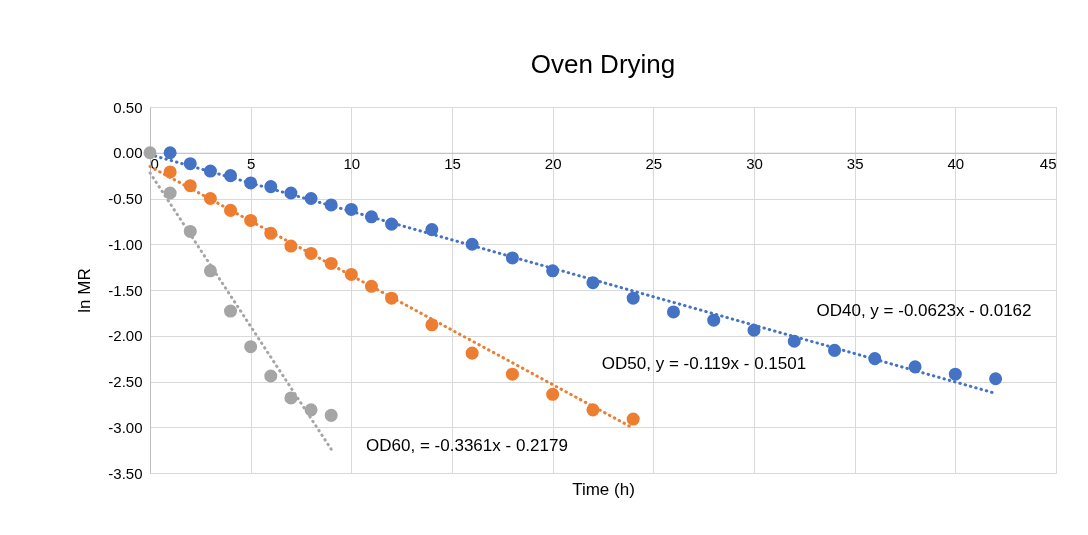  Describe the element at coordinates (553, 164) in the screenshot. I see `x-tick-label: 20` at that location.